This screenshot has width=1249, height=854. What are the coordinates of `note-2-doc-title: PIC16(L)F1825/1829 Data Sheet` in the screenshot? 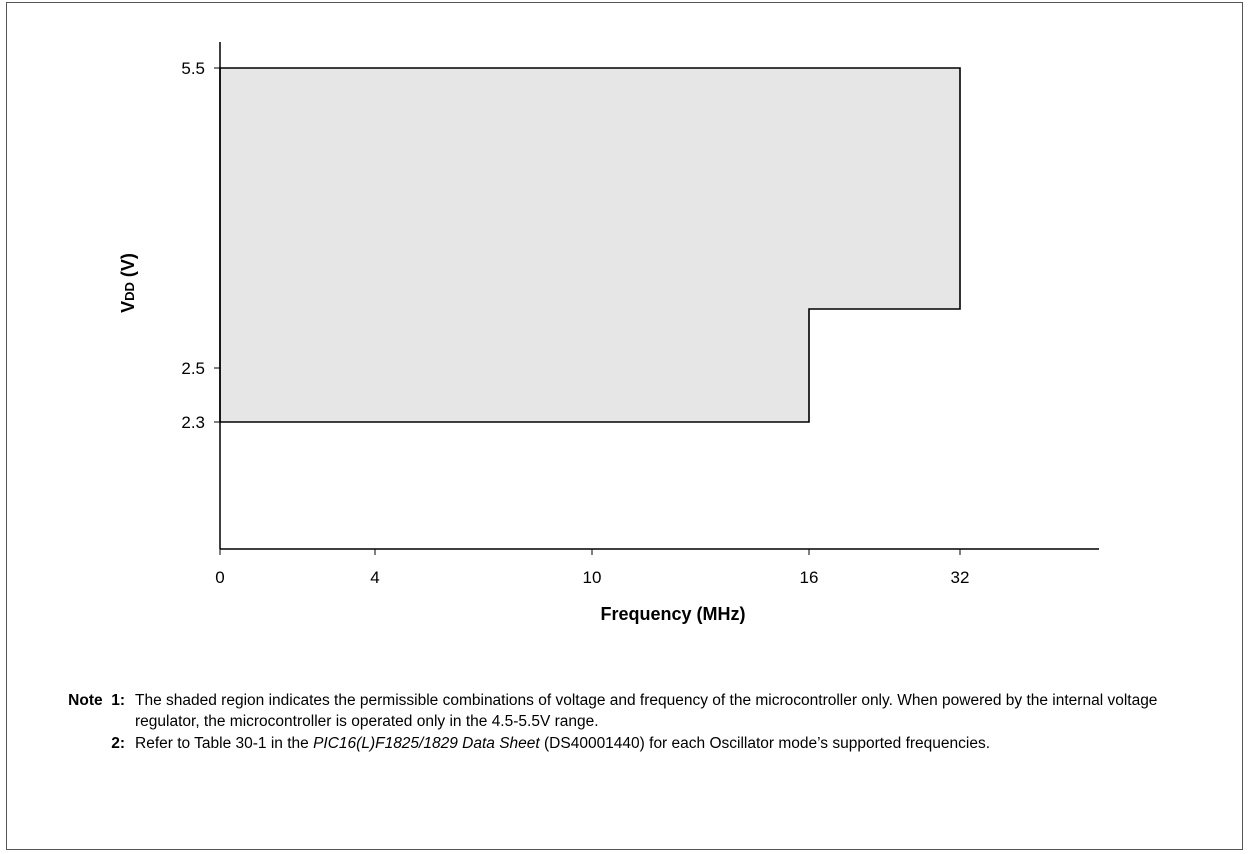 It's located at (426, 743).